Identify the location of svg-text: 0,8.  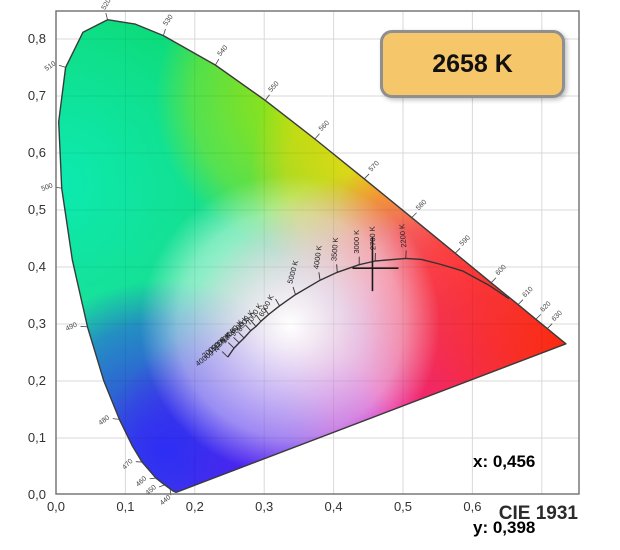
(37, 38).